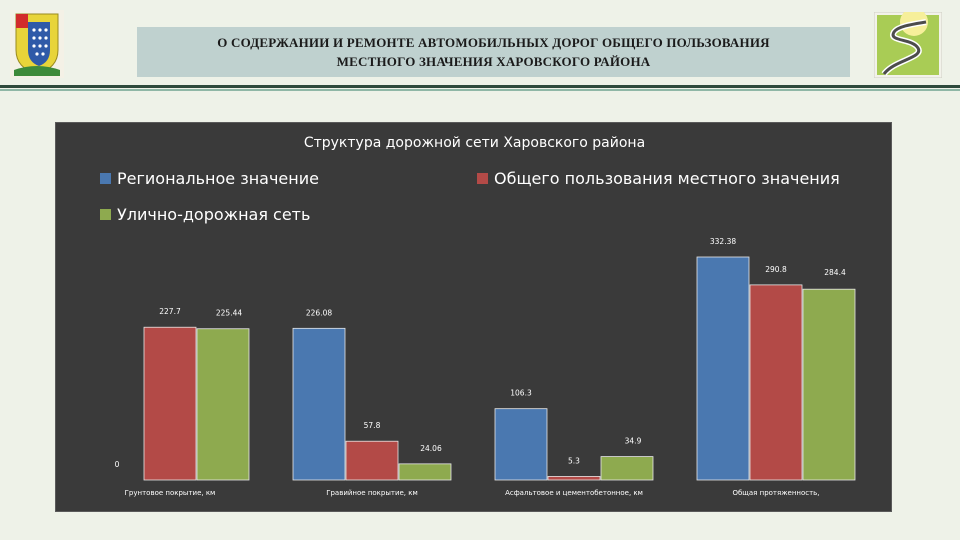  I want to click on category-label-3: Общая протяженность,, so click(775, 493).